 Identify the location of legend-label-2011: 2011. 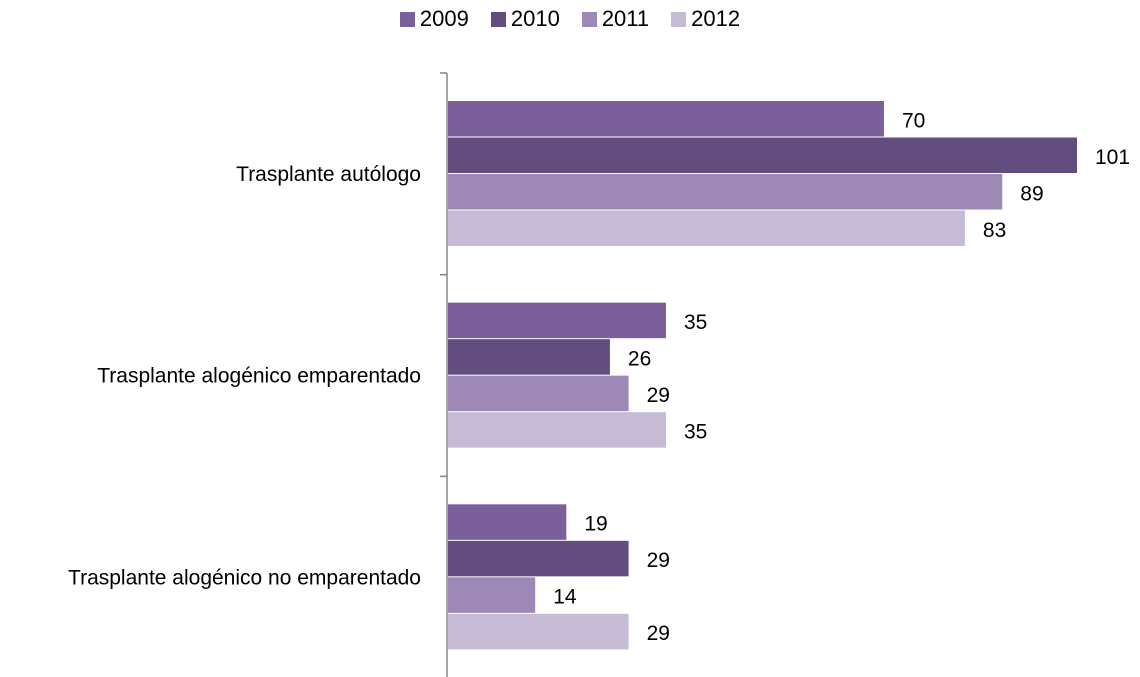
(625, 18).